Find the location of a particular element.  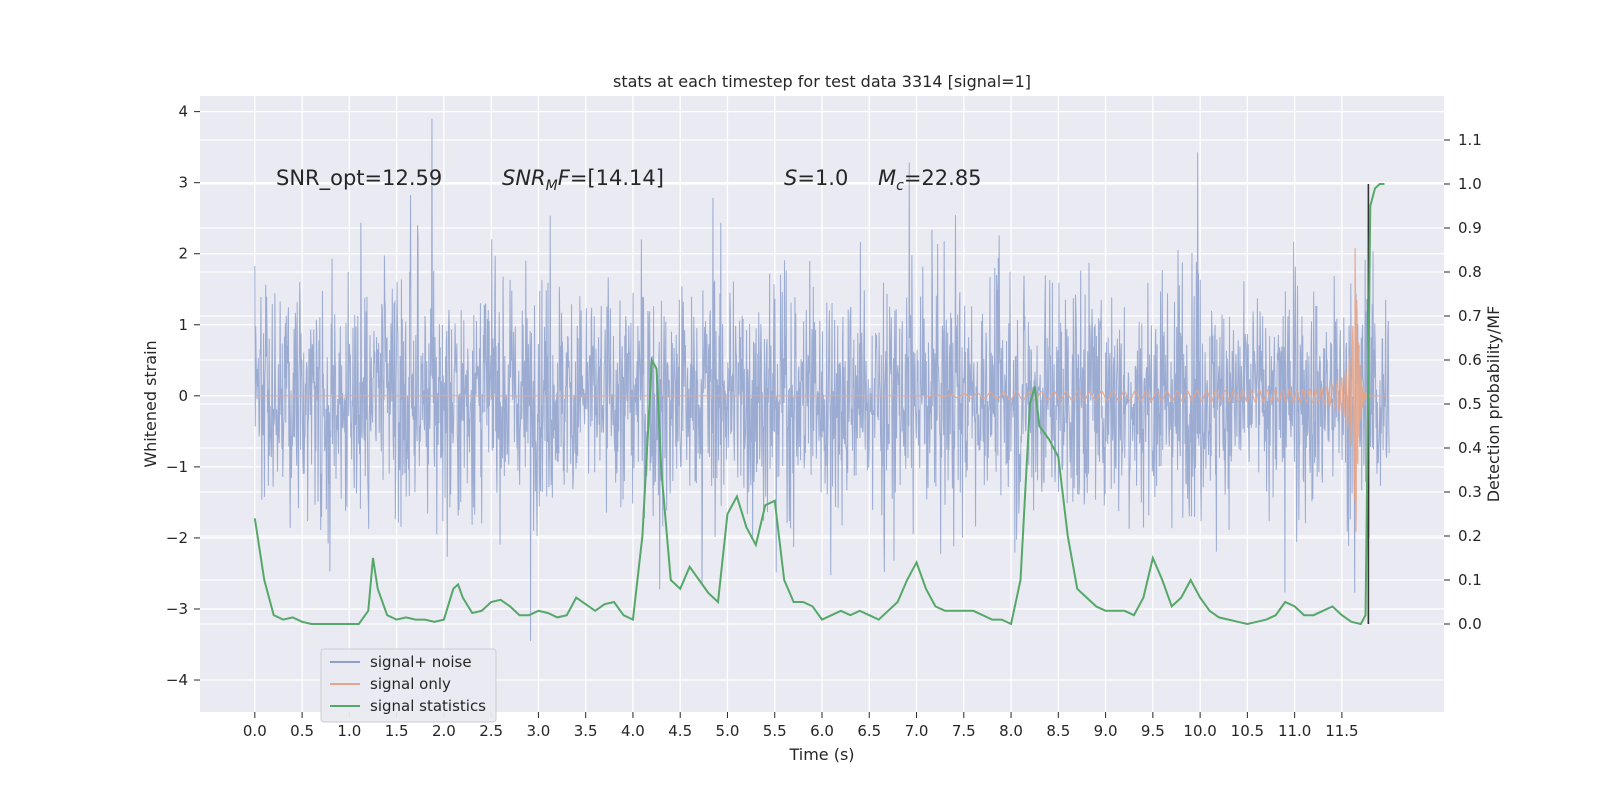

x-tick-label: 9.0 is located at coordinates (1106, 731).